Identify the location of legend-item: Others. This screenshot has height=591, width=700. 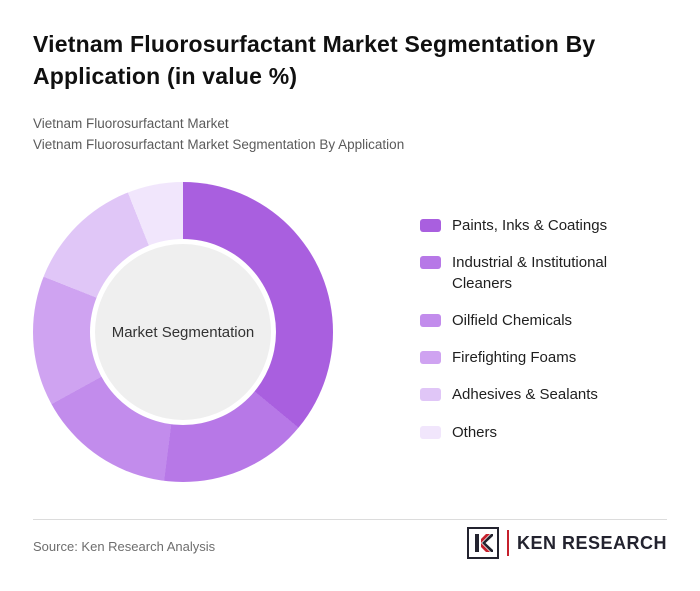
(535, 433).